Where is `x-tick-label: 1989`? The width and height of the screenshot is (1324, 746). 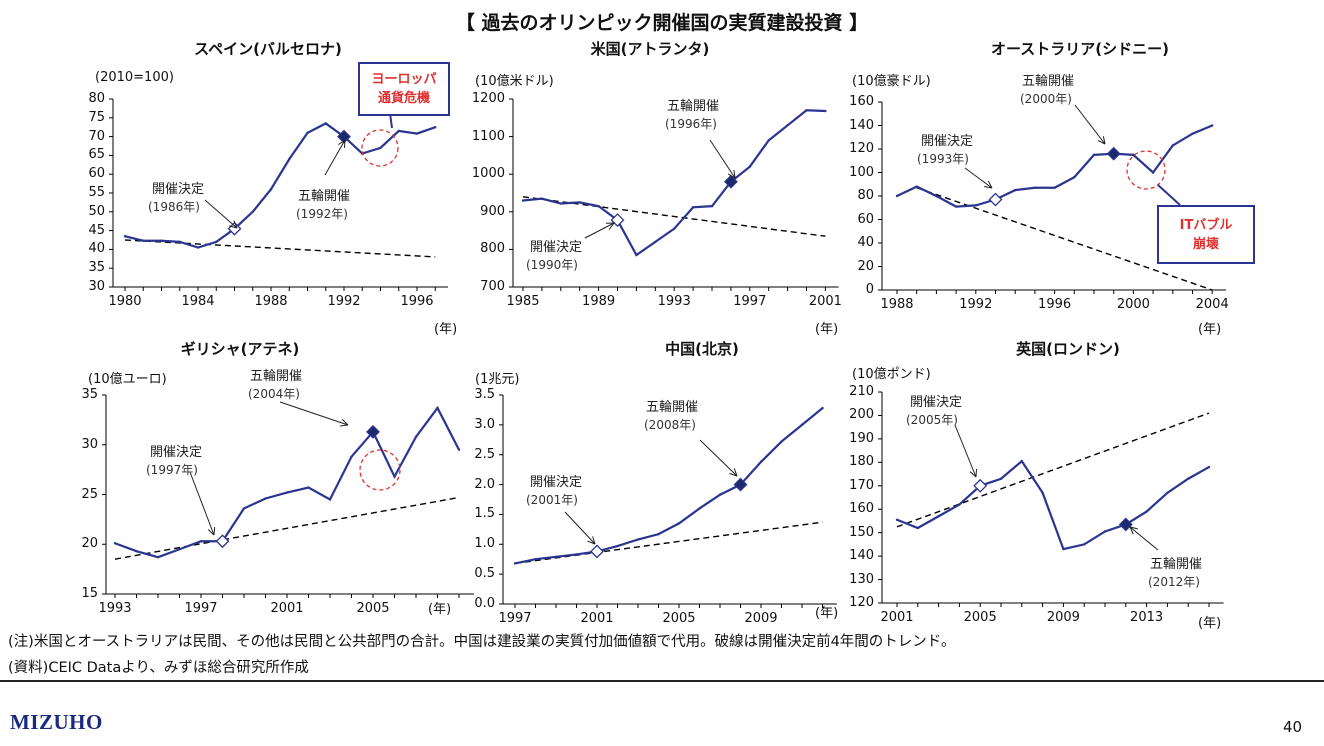
x-tick-label: 1989 is located at coordinates (599, 301).